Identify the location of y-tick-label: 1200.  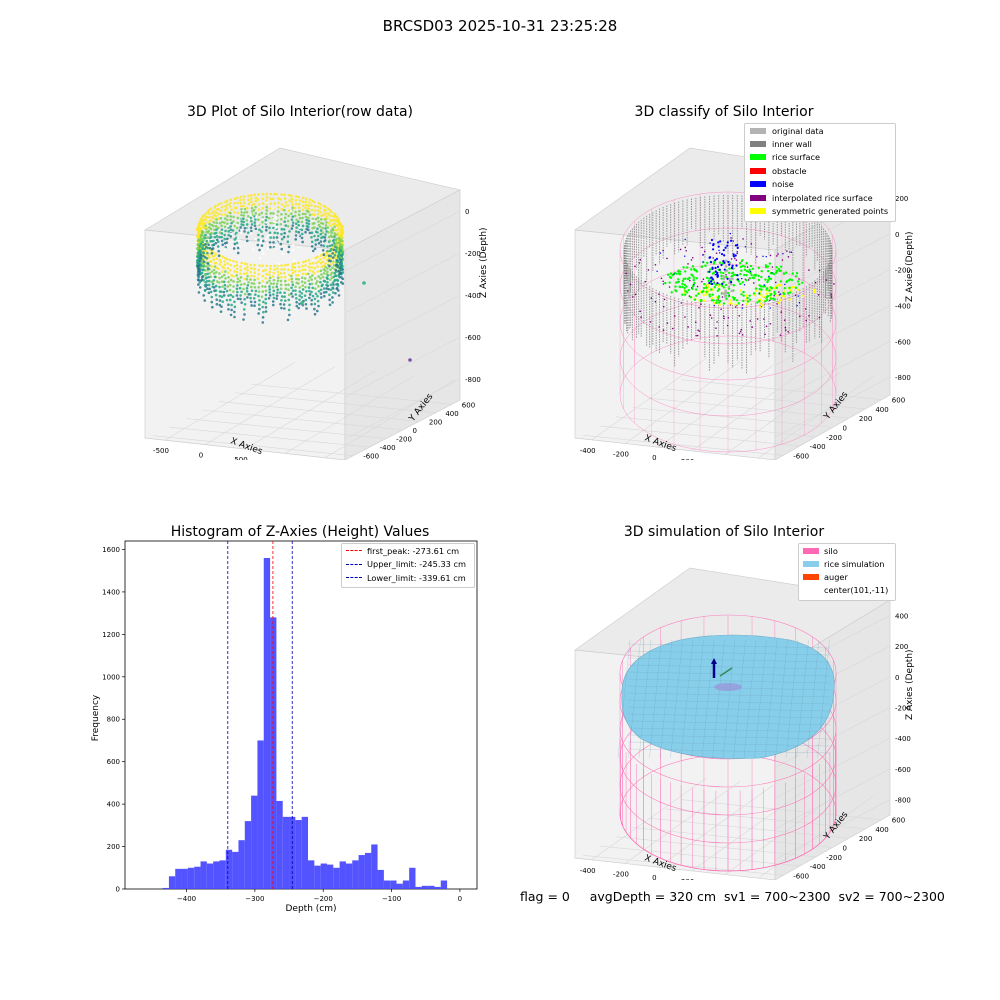
(111, 635).